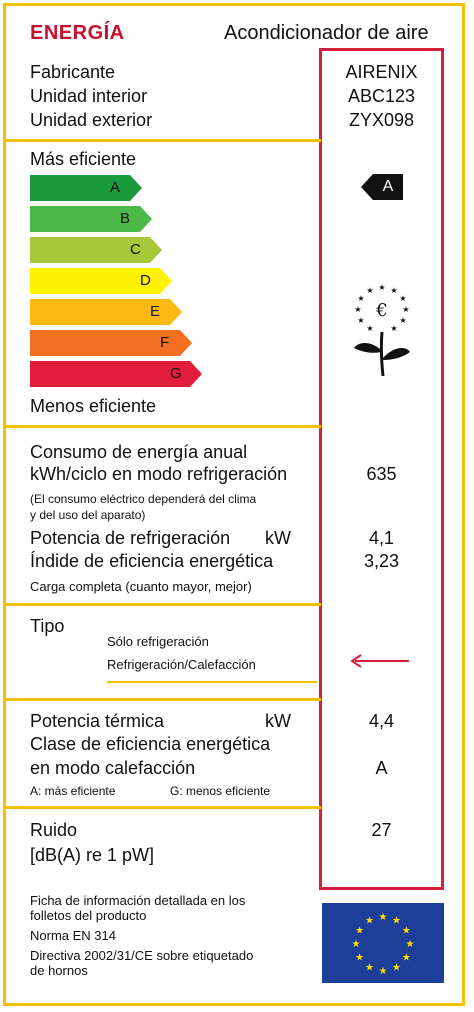 The width and height of the screenshot is (474, 1012). Describe the element at coordinates (380, 663) in the screenshot. I see `selected-type-arrow-icon` at that location.